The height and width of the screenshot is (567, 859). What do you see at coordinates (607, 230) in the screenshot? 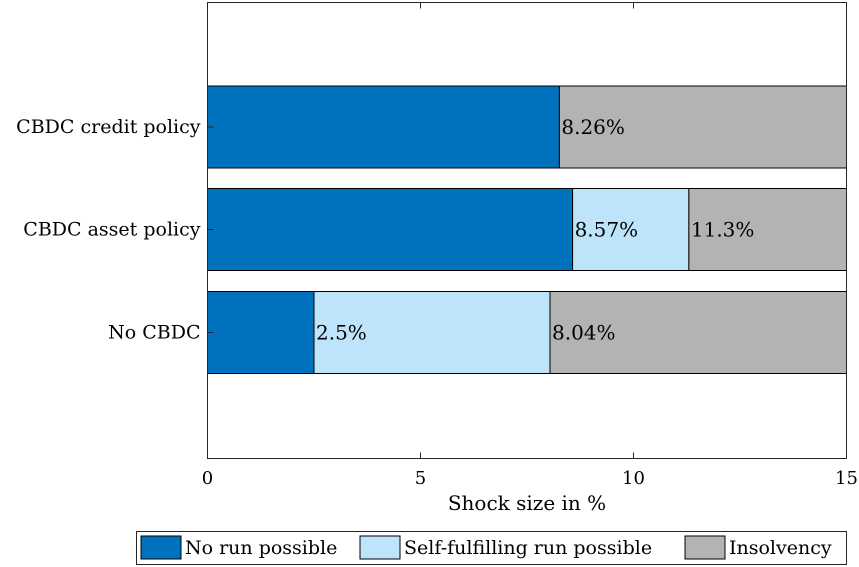
I see `data-label-cbdc-asset-policy-1: 8.57%` at bounding box center [607, 230].